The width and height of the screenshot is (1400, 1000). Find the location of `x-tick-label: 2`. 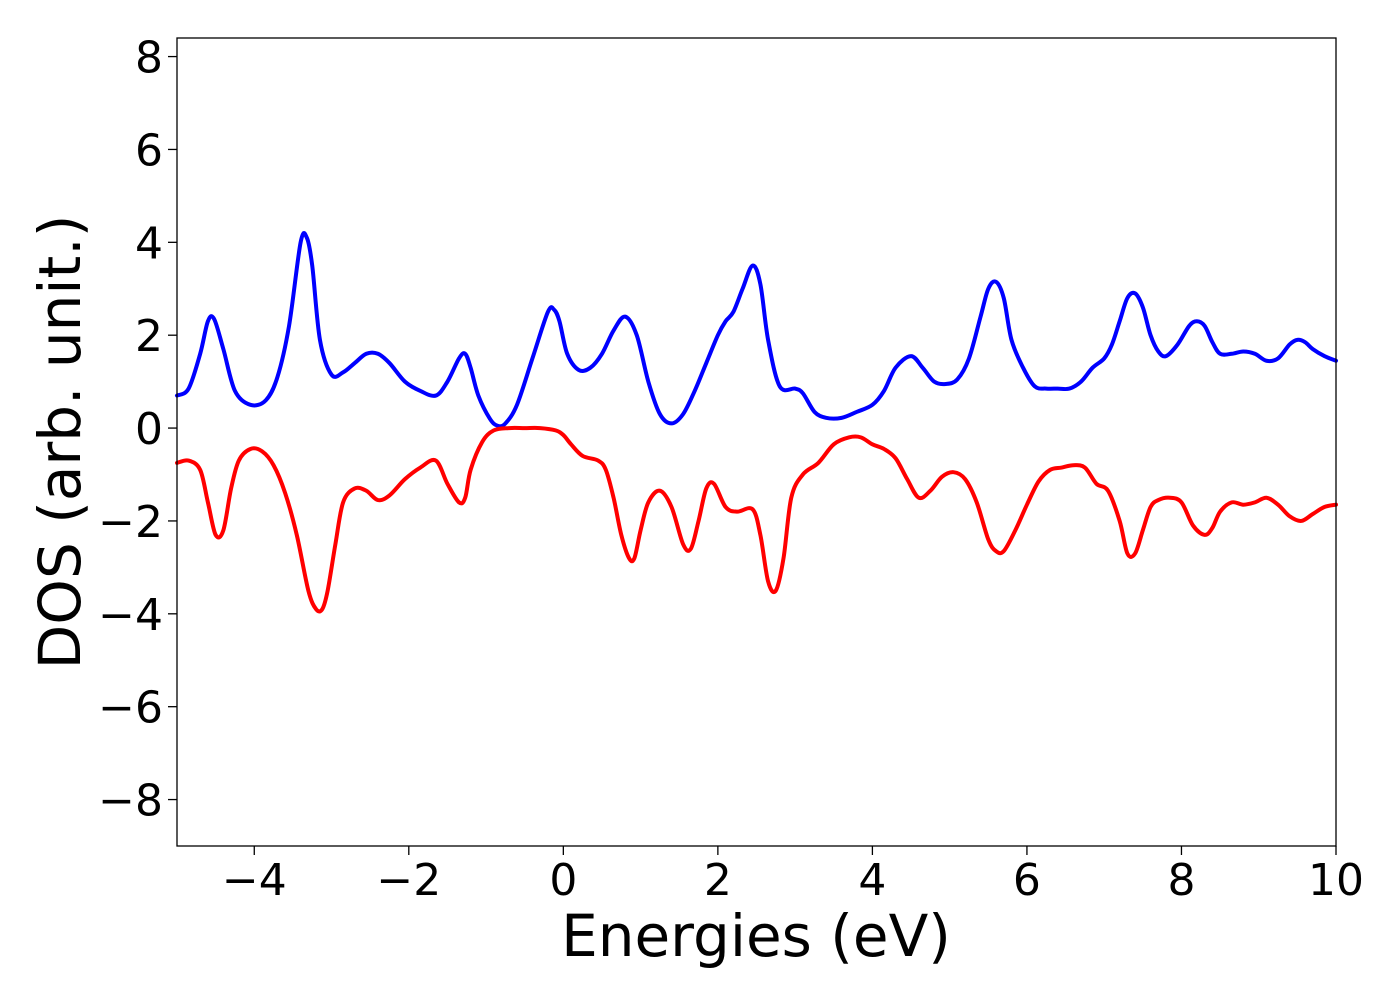

x-tick-label: 2 is located at coordinates (718, 880).